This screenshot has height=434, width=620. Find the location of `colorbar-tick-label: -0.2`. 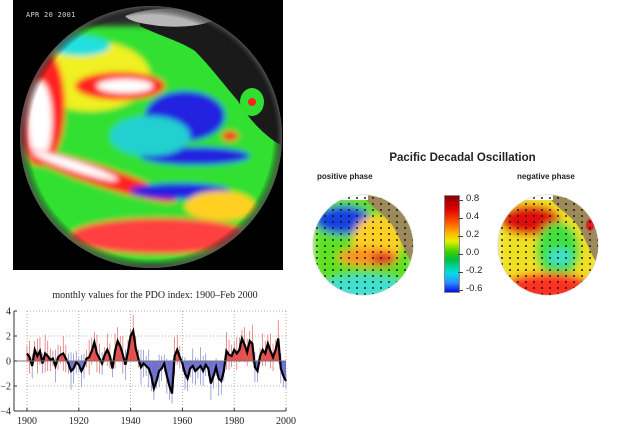

colorbar-tick-label: -0.2 is located at coordinates (474, 270).